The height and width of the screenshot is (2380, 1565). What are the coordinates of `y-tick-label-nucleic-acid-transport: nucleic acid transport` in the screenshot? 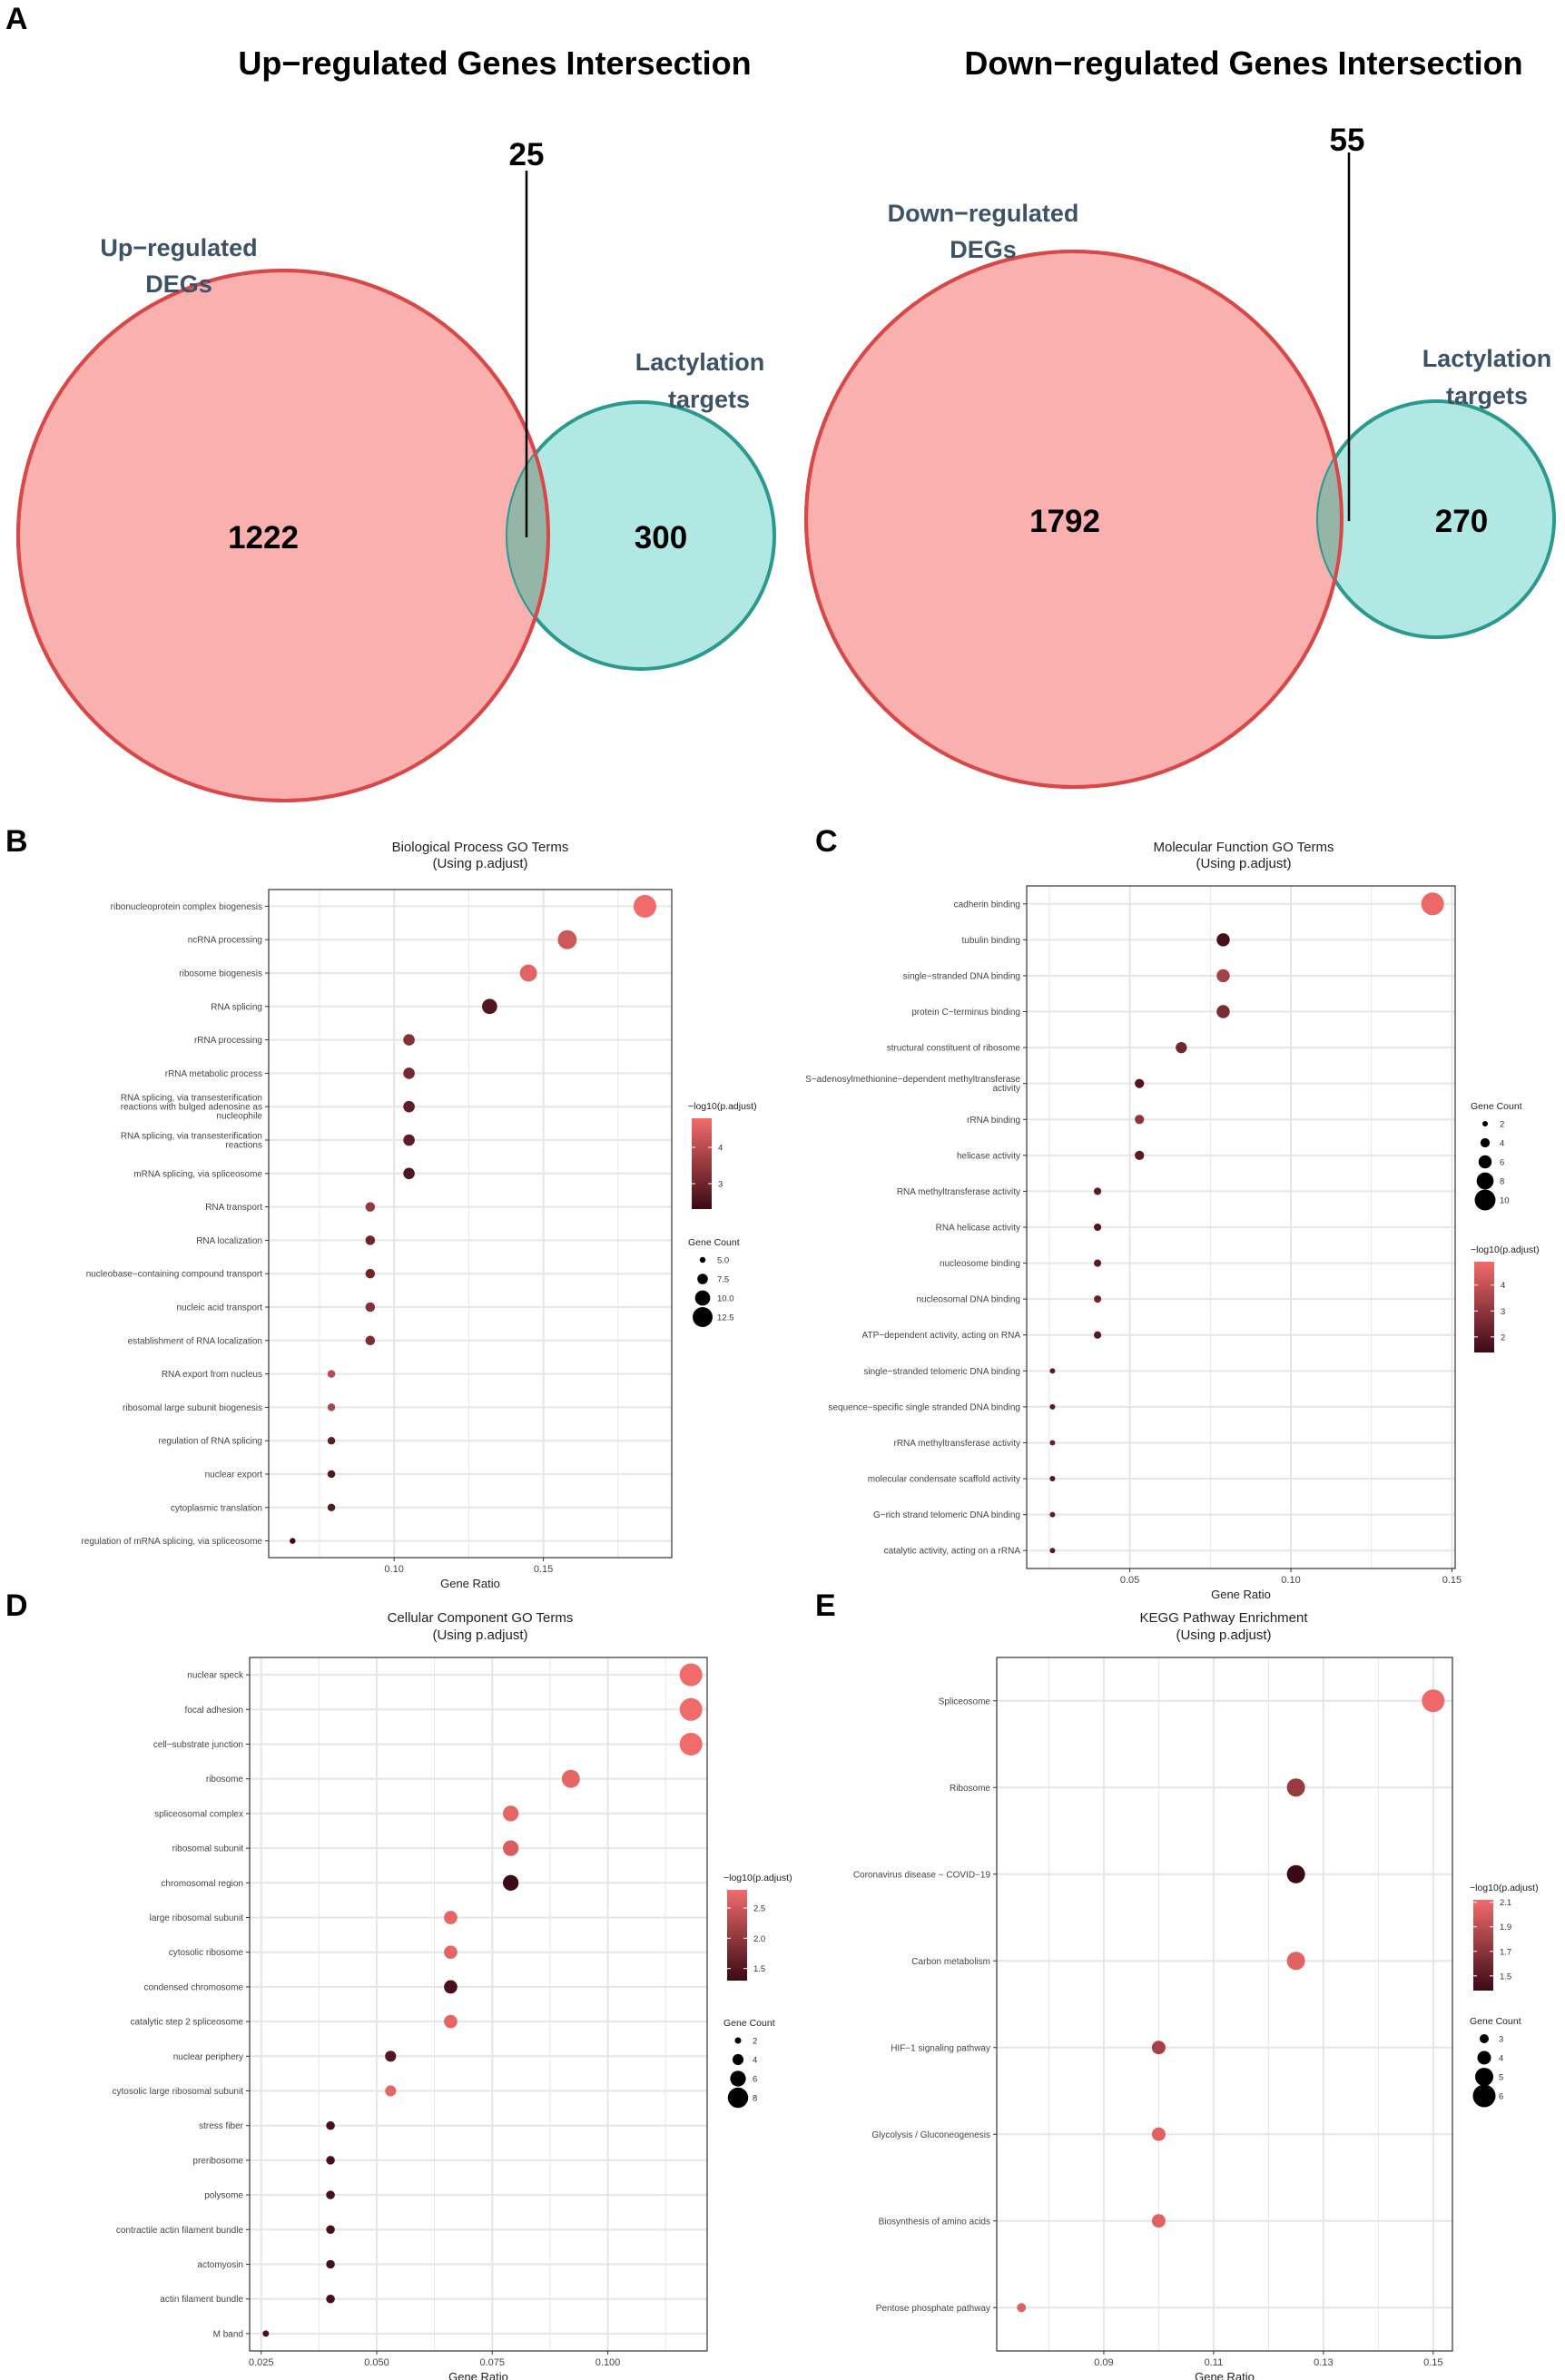 It's located at (220, 1308).